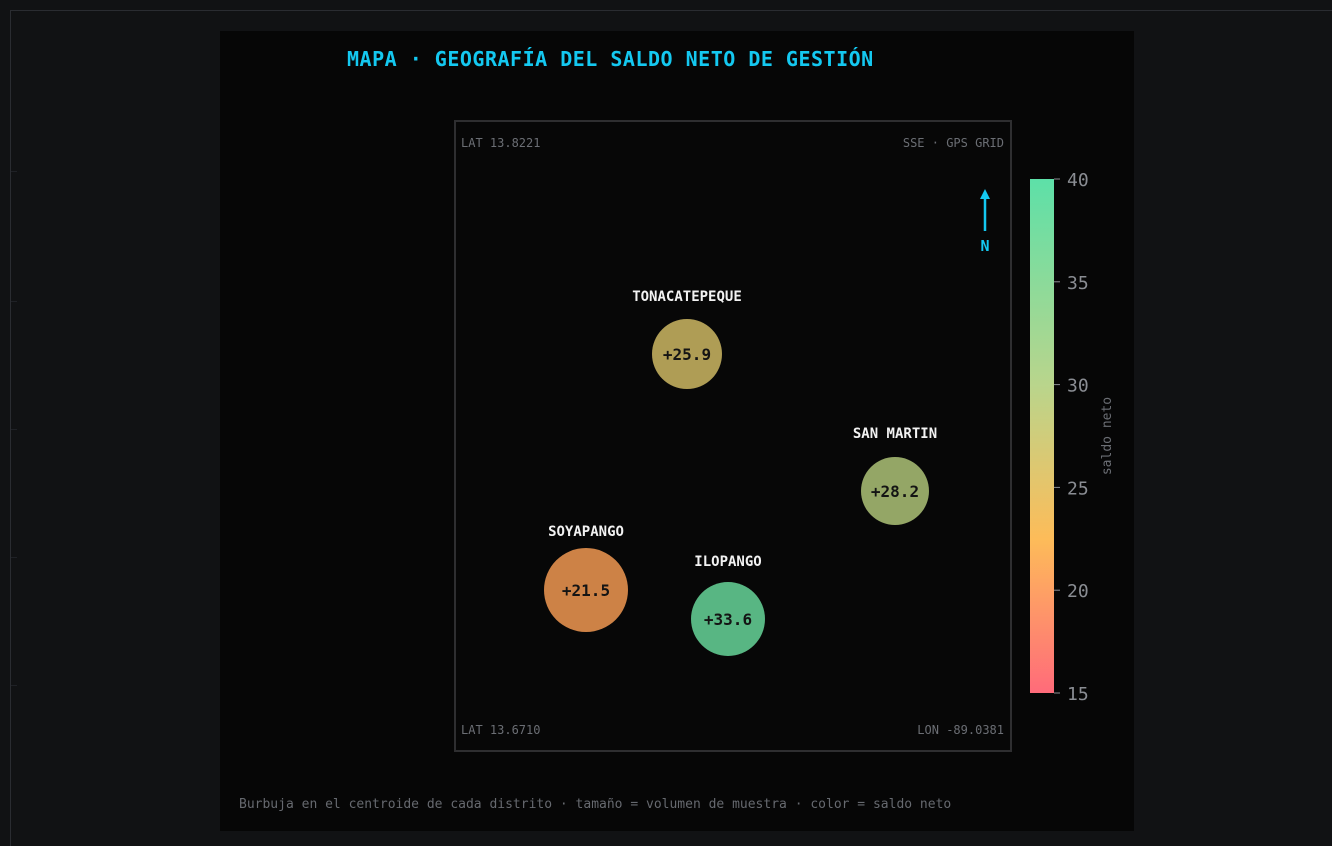 The width and height of the screenshot is (1332, 846). What do you see at coordinates (1042, 436) in the screenshot?
I see `colorbar-bar` at bounding box center [1042, 436].